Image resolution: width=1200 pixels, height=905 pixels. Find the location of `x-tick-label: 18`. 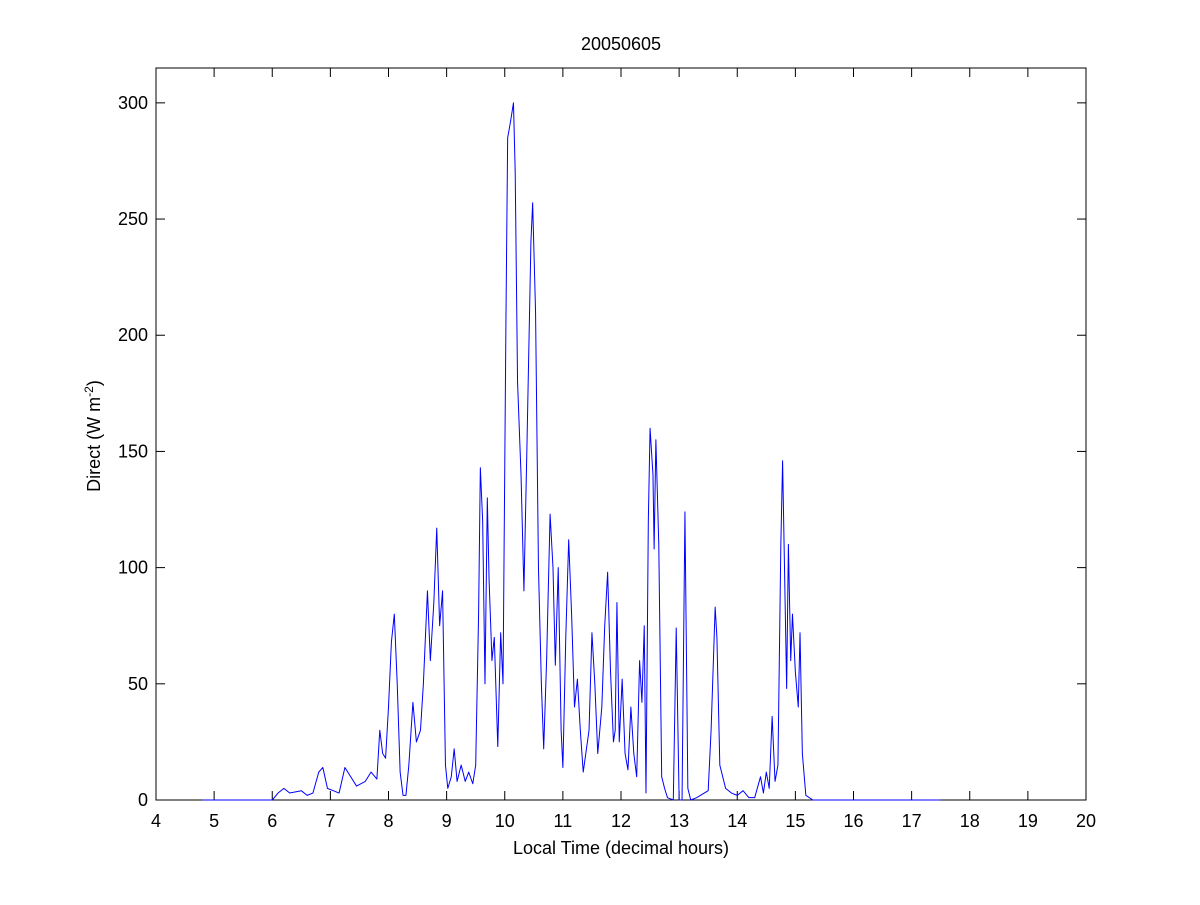

x-tick-label: 18 is located at coordinates (970, 821).